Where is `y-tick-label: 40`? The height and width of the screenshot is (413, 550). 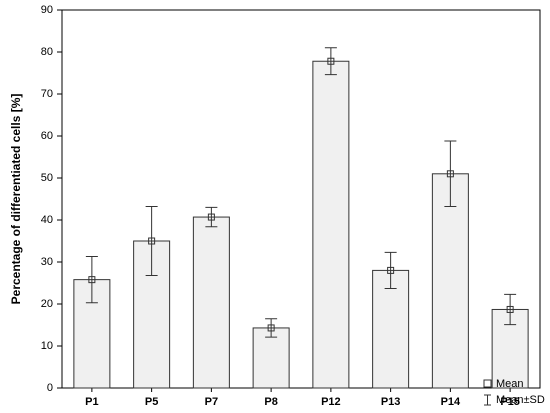 y-tick-label: 40 is located at coordinates (47, 220).